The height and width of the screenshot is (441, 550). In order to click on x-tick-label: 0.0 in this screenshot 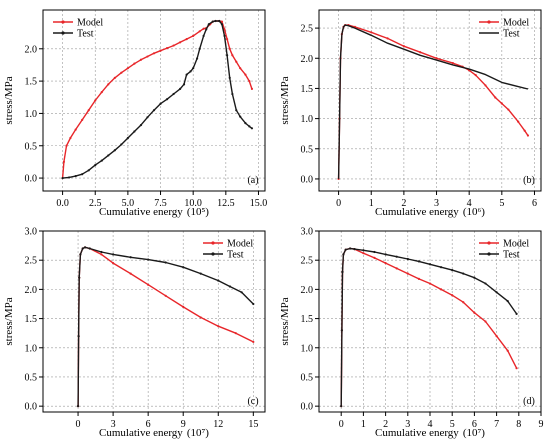, I will do `click(62, 203)`.